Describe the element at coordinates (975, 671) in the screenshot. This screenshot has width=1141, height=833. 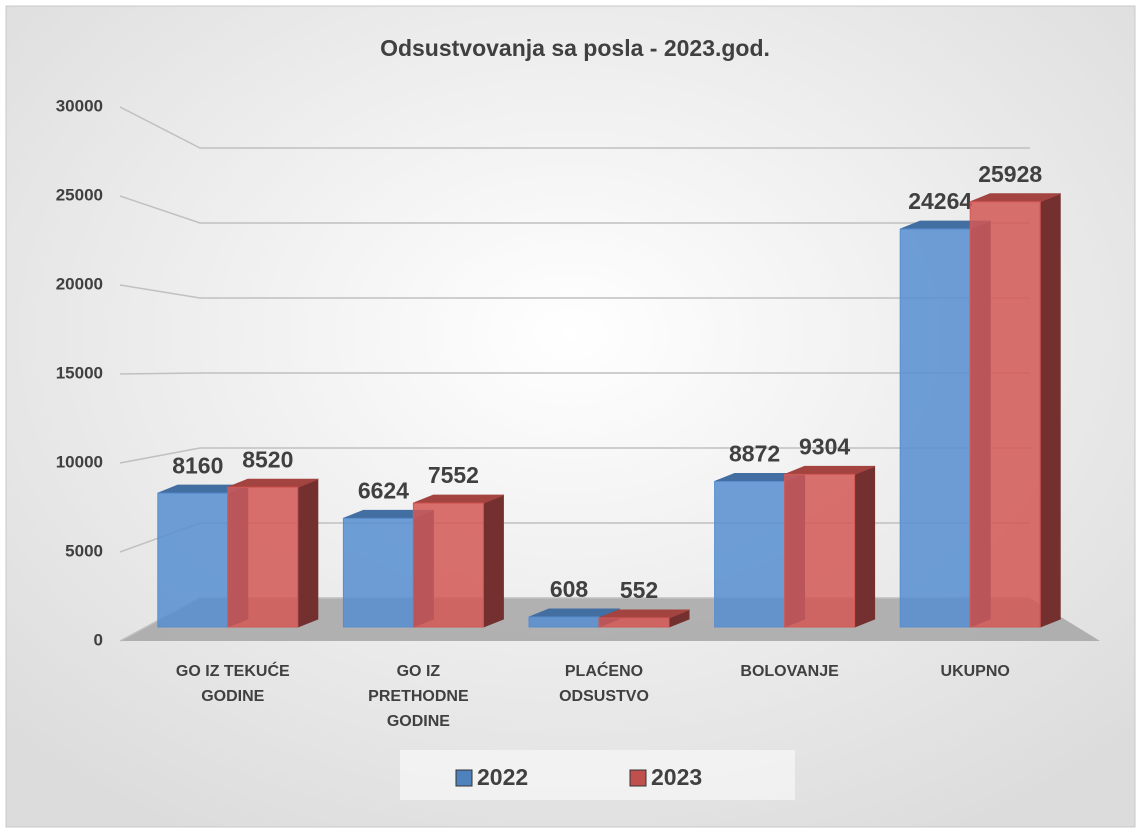
I see `x-tick-label: UKUPNO` at that location.